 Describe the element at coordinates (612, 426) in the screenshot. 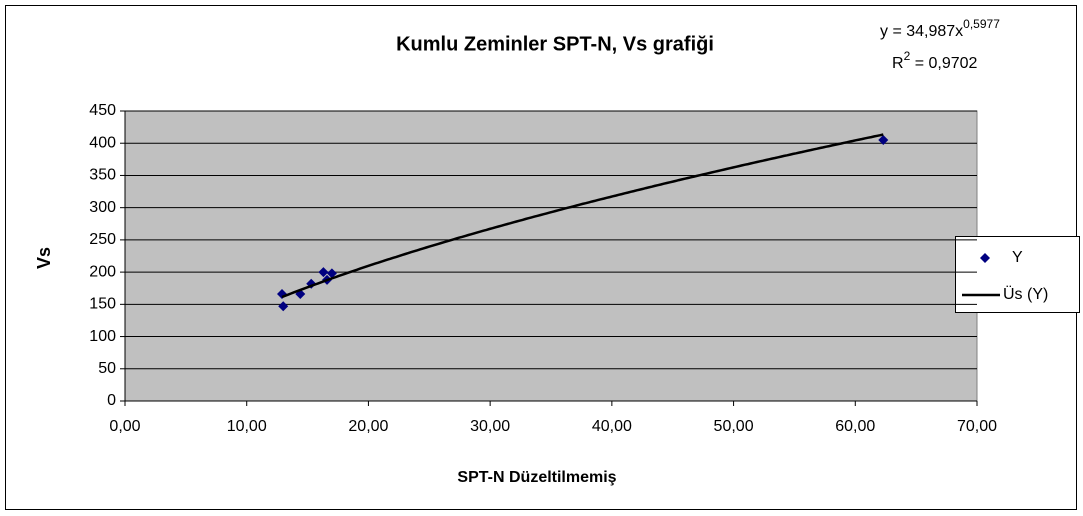

I see `x-tick-label: 40,00` at that location.